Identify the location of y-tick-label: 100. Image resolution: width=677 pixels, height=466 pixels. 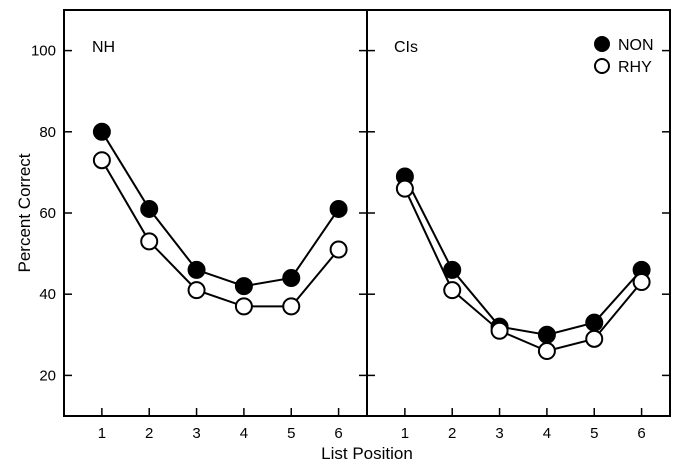
(43, 51).